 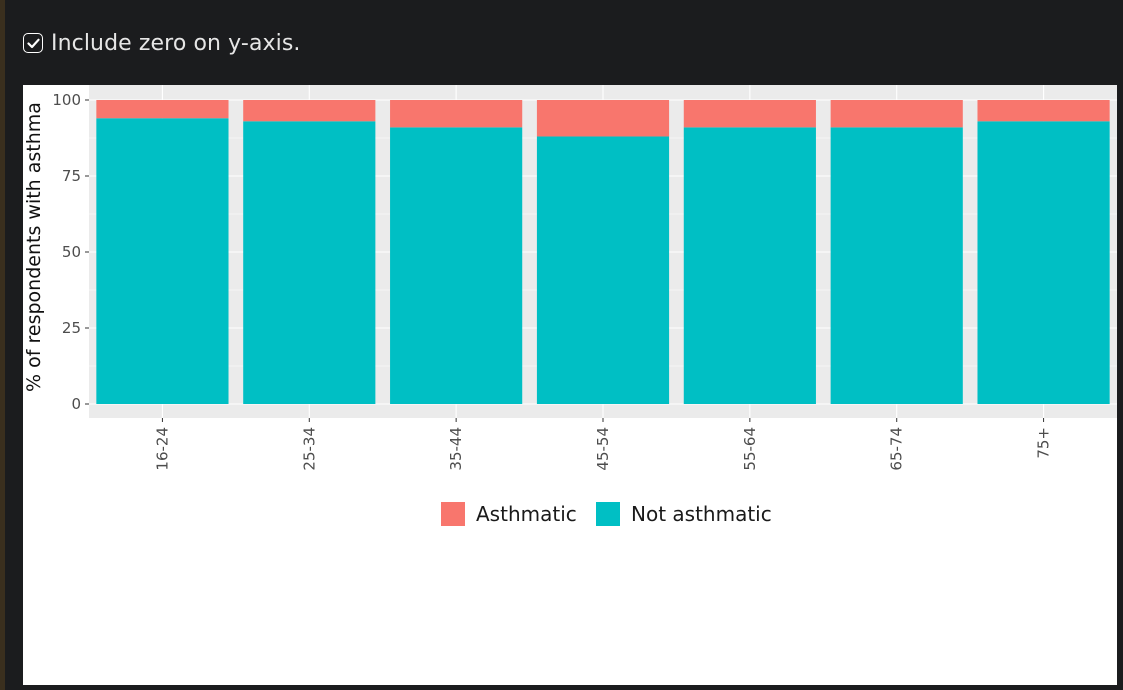 I want to click on y-tick-label: 75, so click(x=71, y=176).